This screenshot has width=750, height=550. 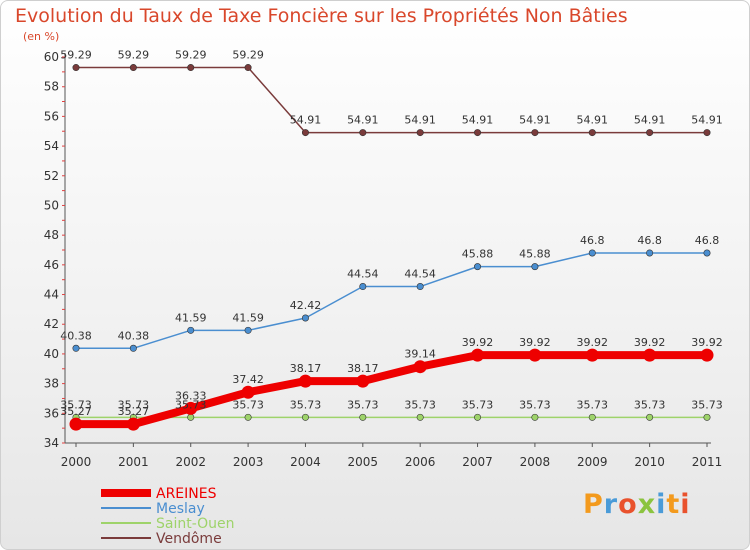 I want to click on y-tick-label: 40, so click(x=51, y=354).